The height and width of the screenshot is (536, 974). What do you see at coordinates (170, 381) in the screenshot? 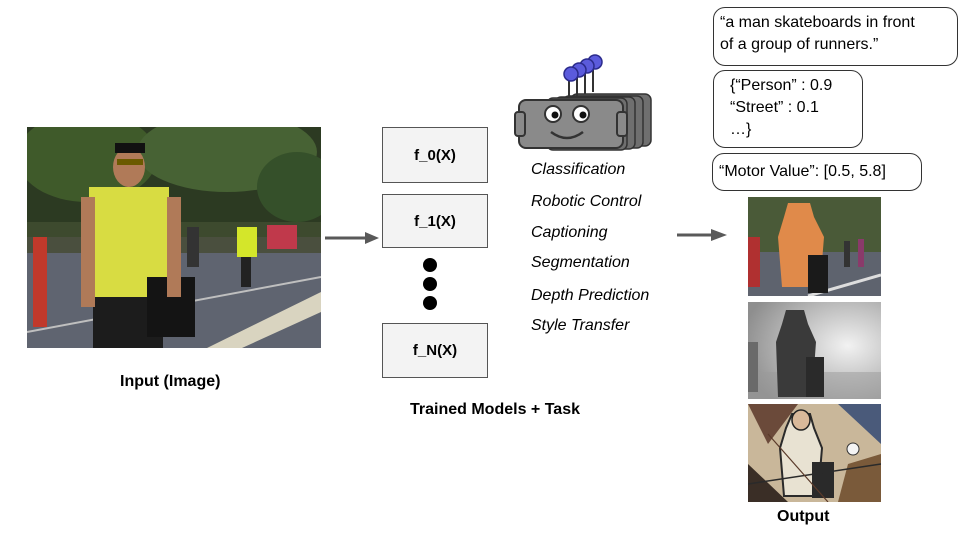
I see `input-label: Input (Image)` at bounding box center [170, 381].